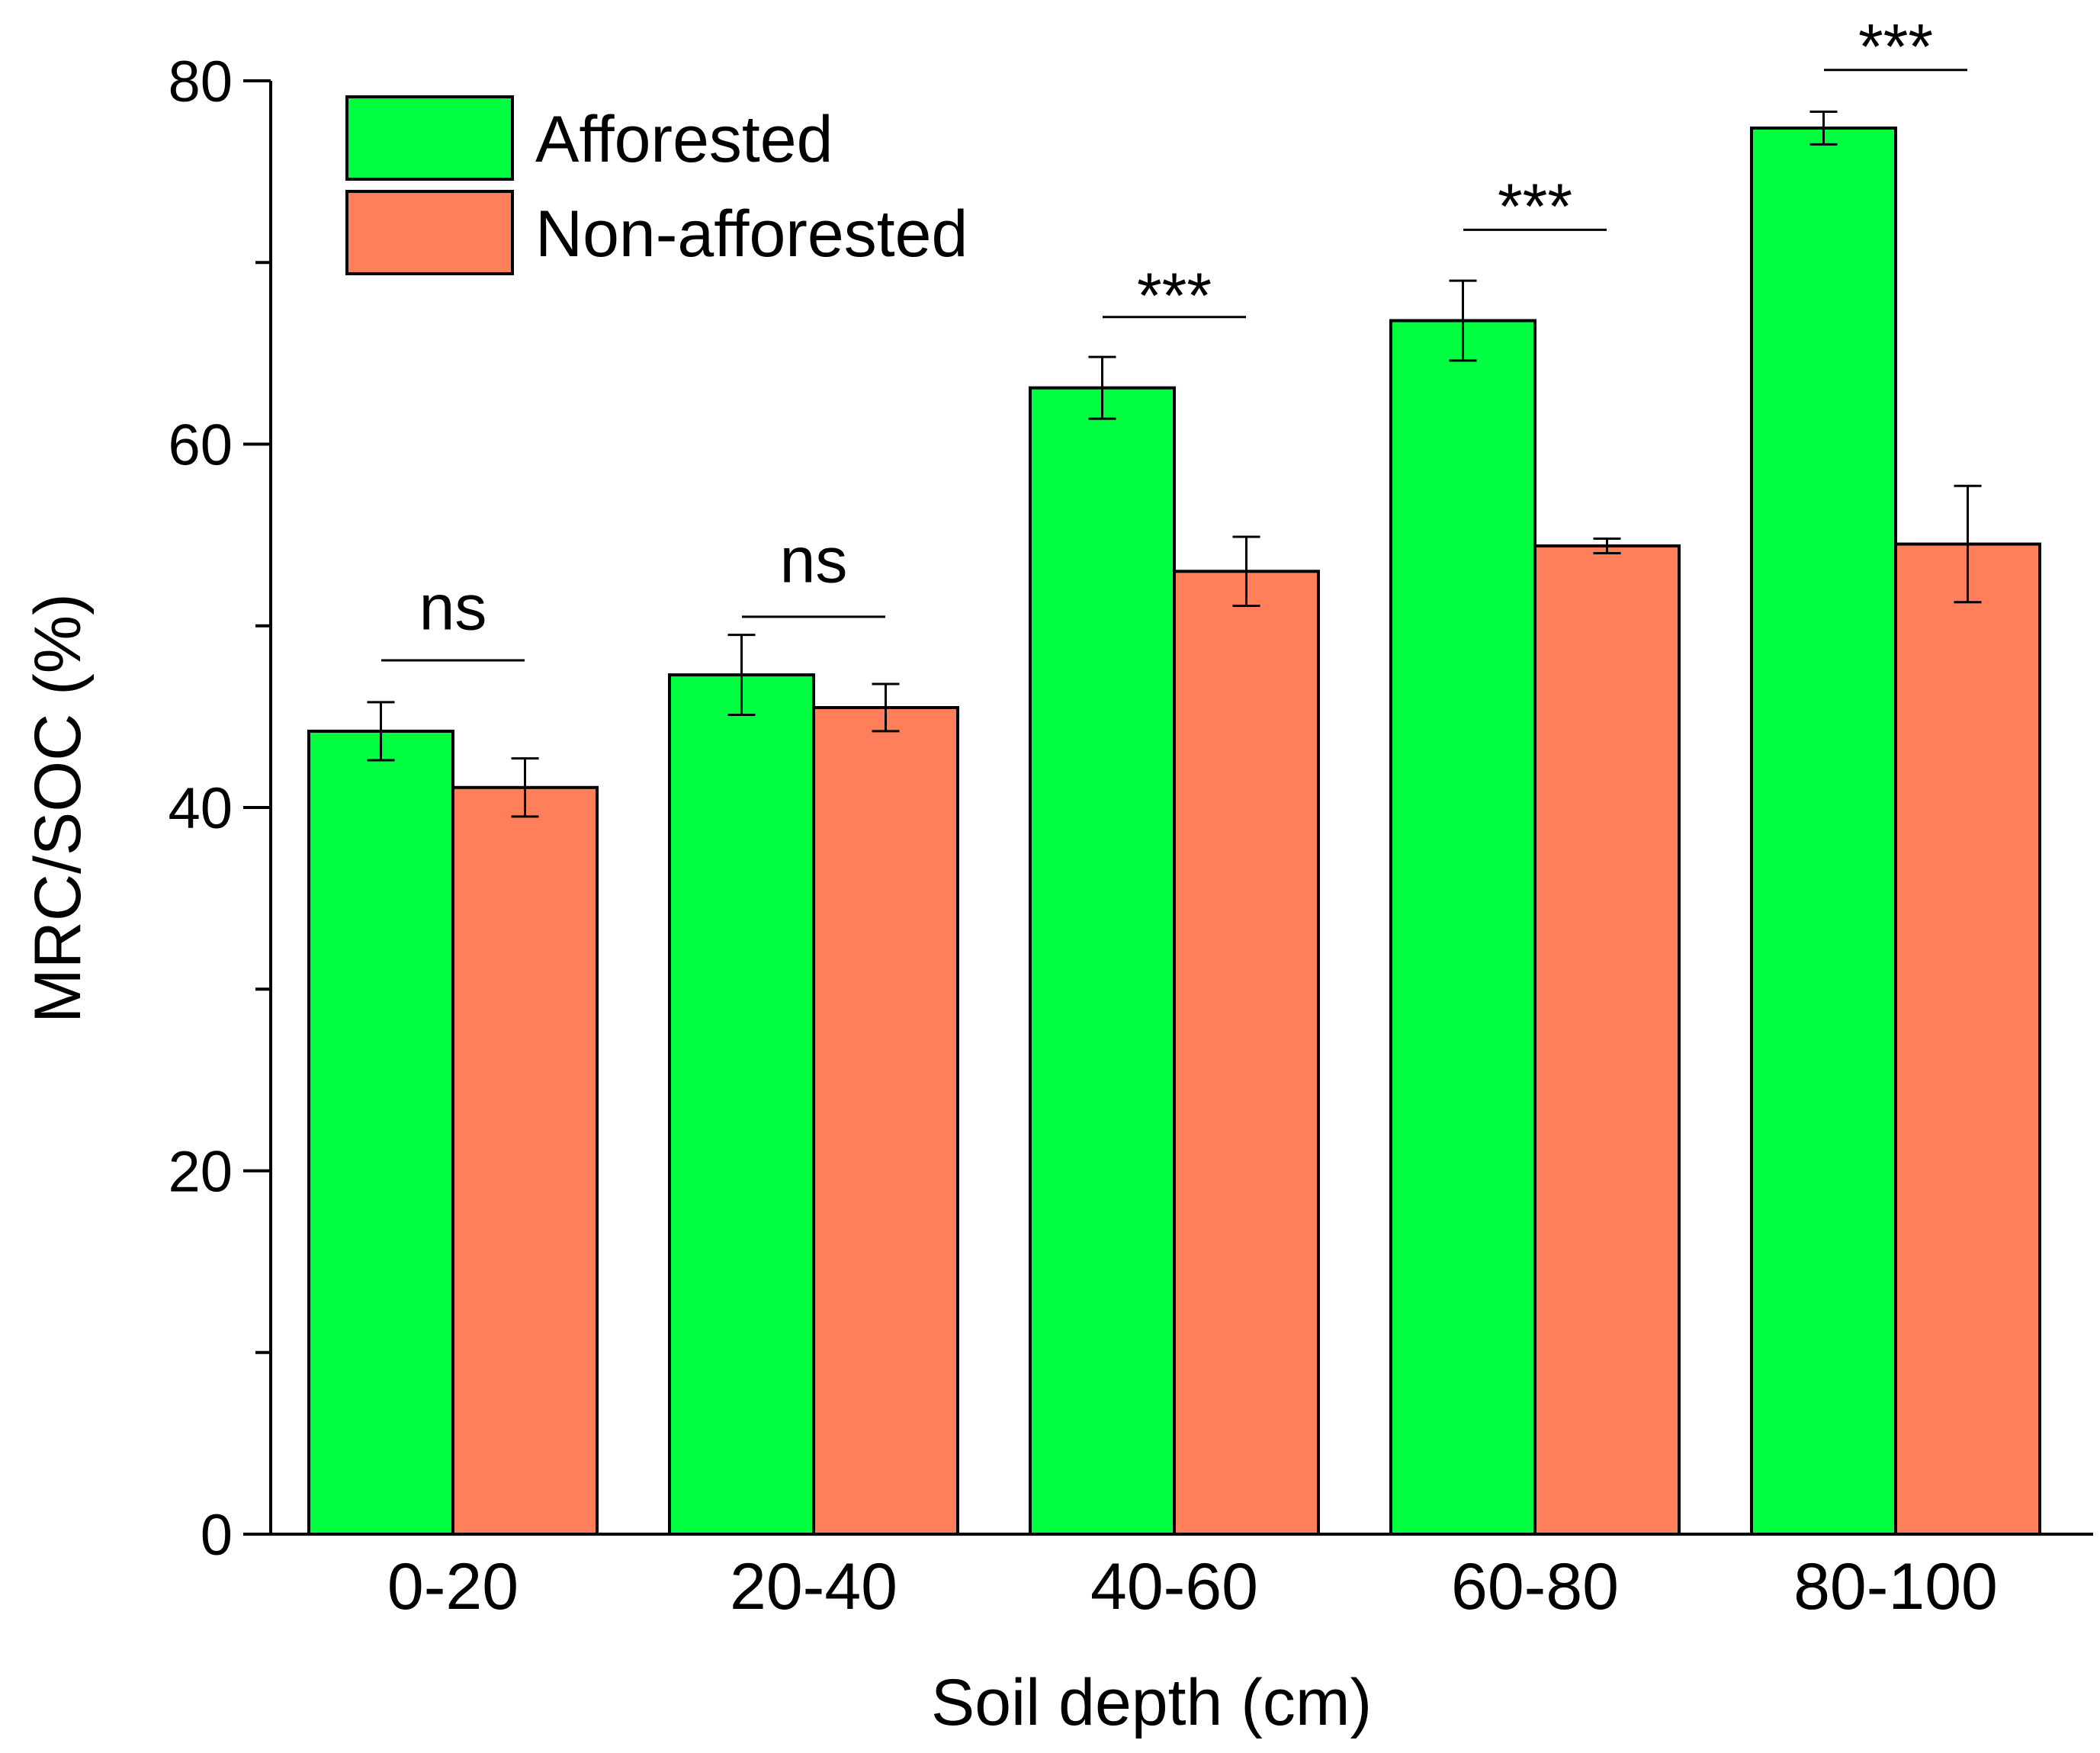  Describe the element at coordinates (751, 234) in the screenshot. I see `legend-label-non-afforested: Non-afforested` at that location.